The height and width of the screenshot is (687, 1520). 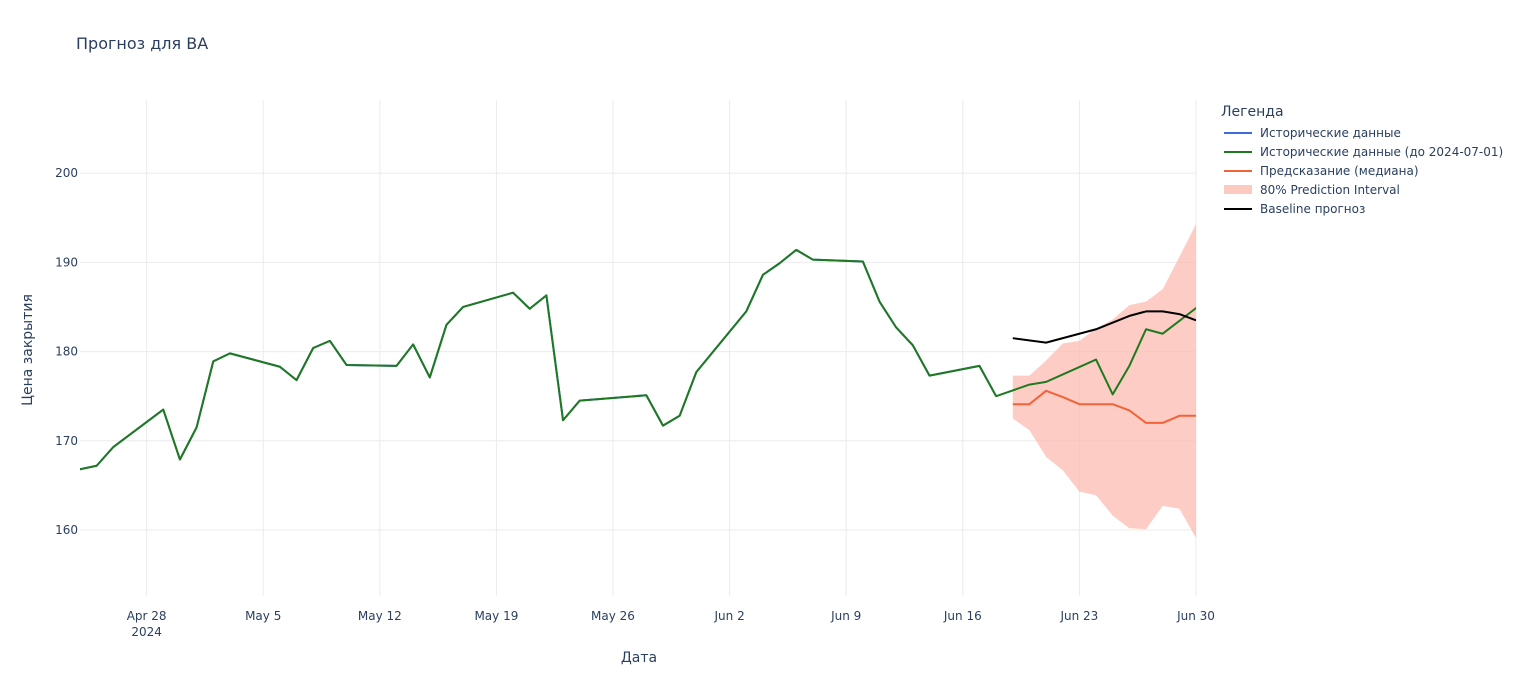 What do you see at coordinates (1382, 151) in the screenshot?
I see `legend-label-historical-full: Исторические данные (до 2024-07-01)` at bounding box center [1382, 151].